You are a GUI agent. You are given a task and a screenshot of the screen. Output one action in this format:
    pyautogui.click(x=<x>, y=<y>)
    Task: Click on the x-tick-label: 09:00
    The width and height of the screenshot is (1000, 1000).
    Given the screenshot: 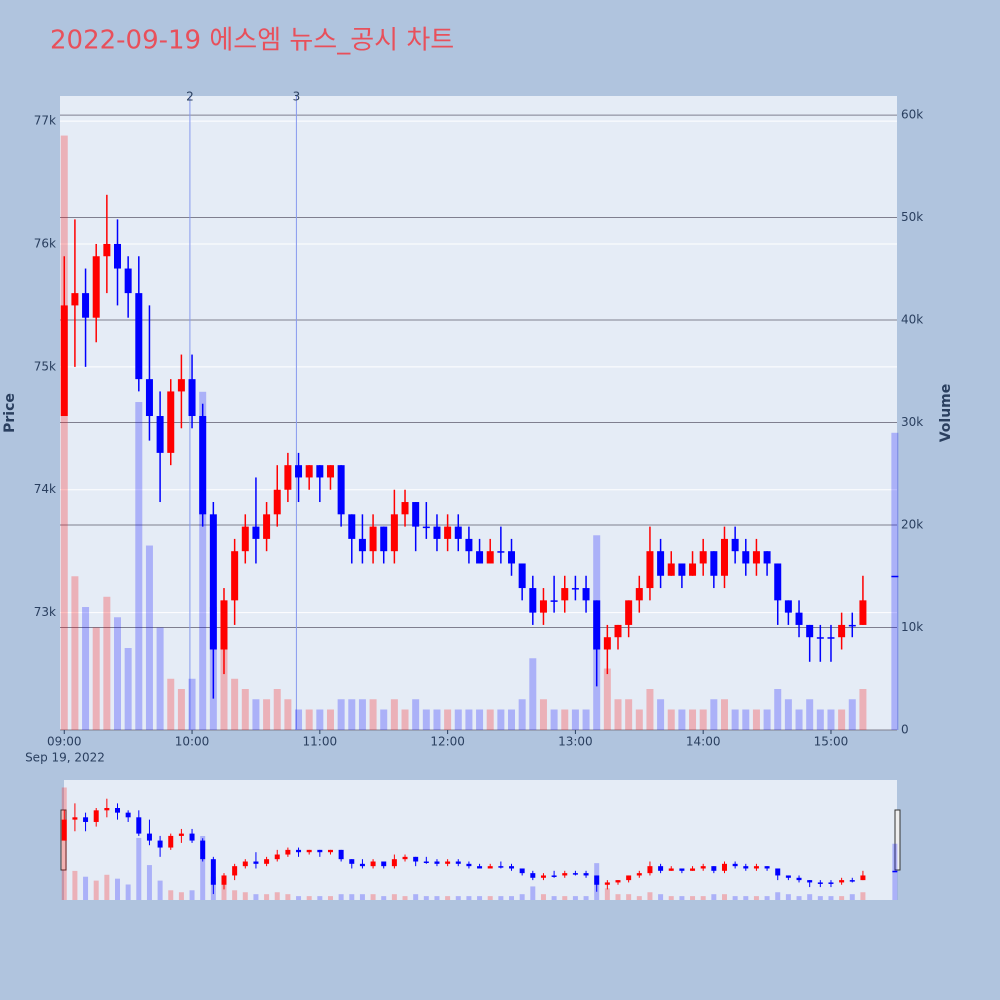 What is the action you would take?
    pyautogui.click(x=64, y=742)
    